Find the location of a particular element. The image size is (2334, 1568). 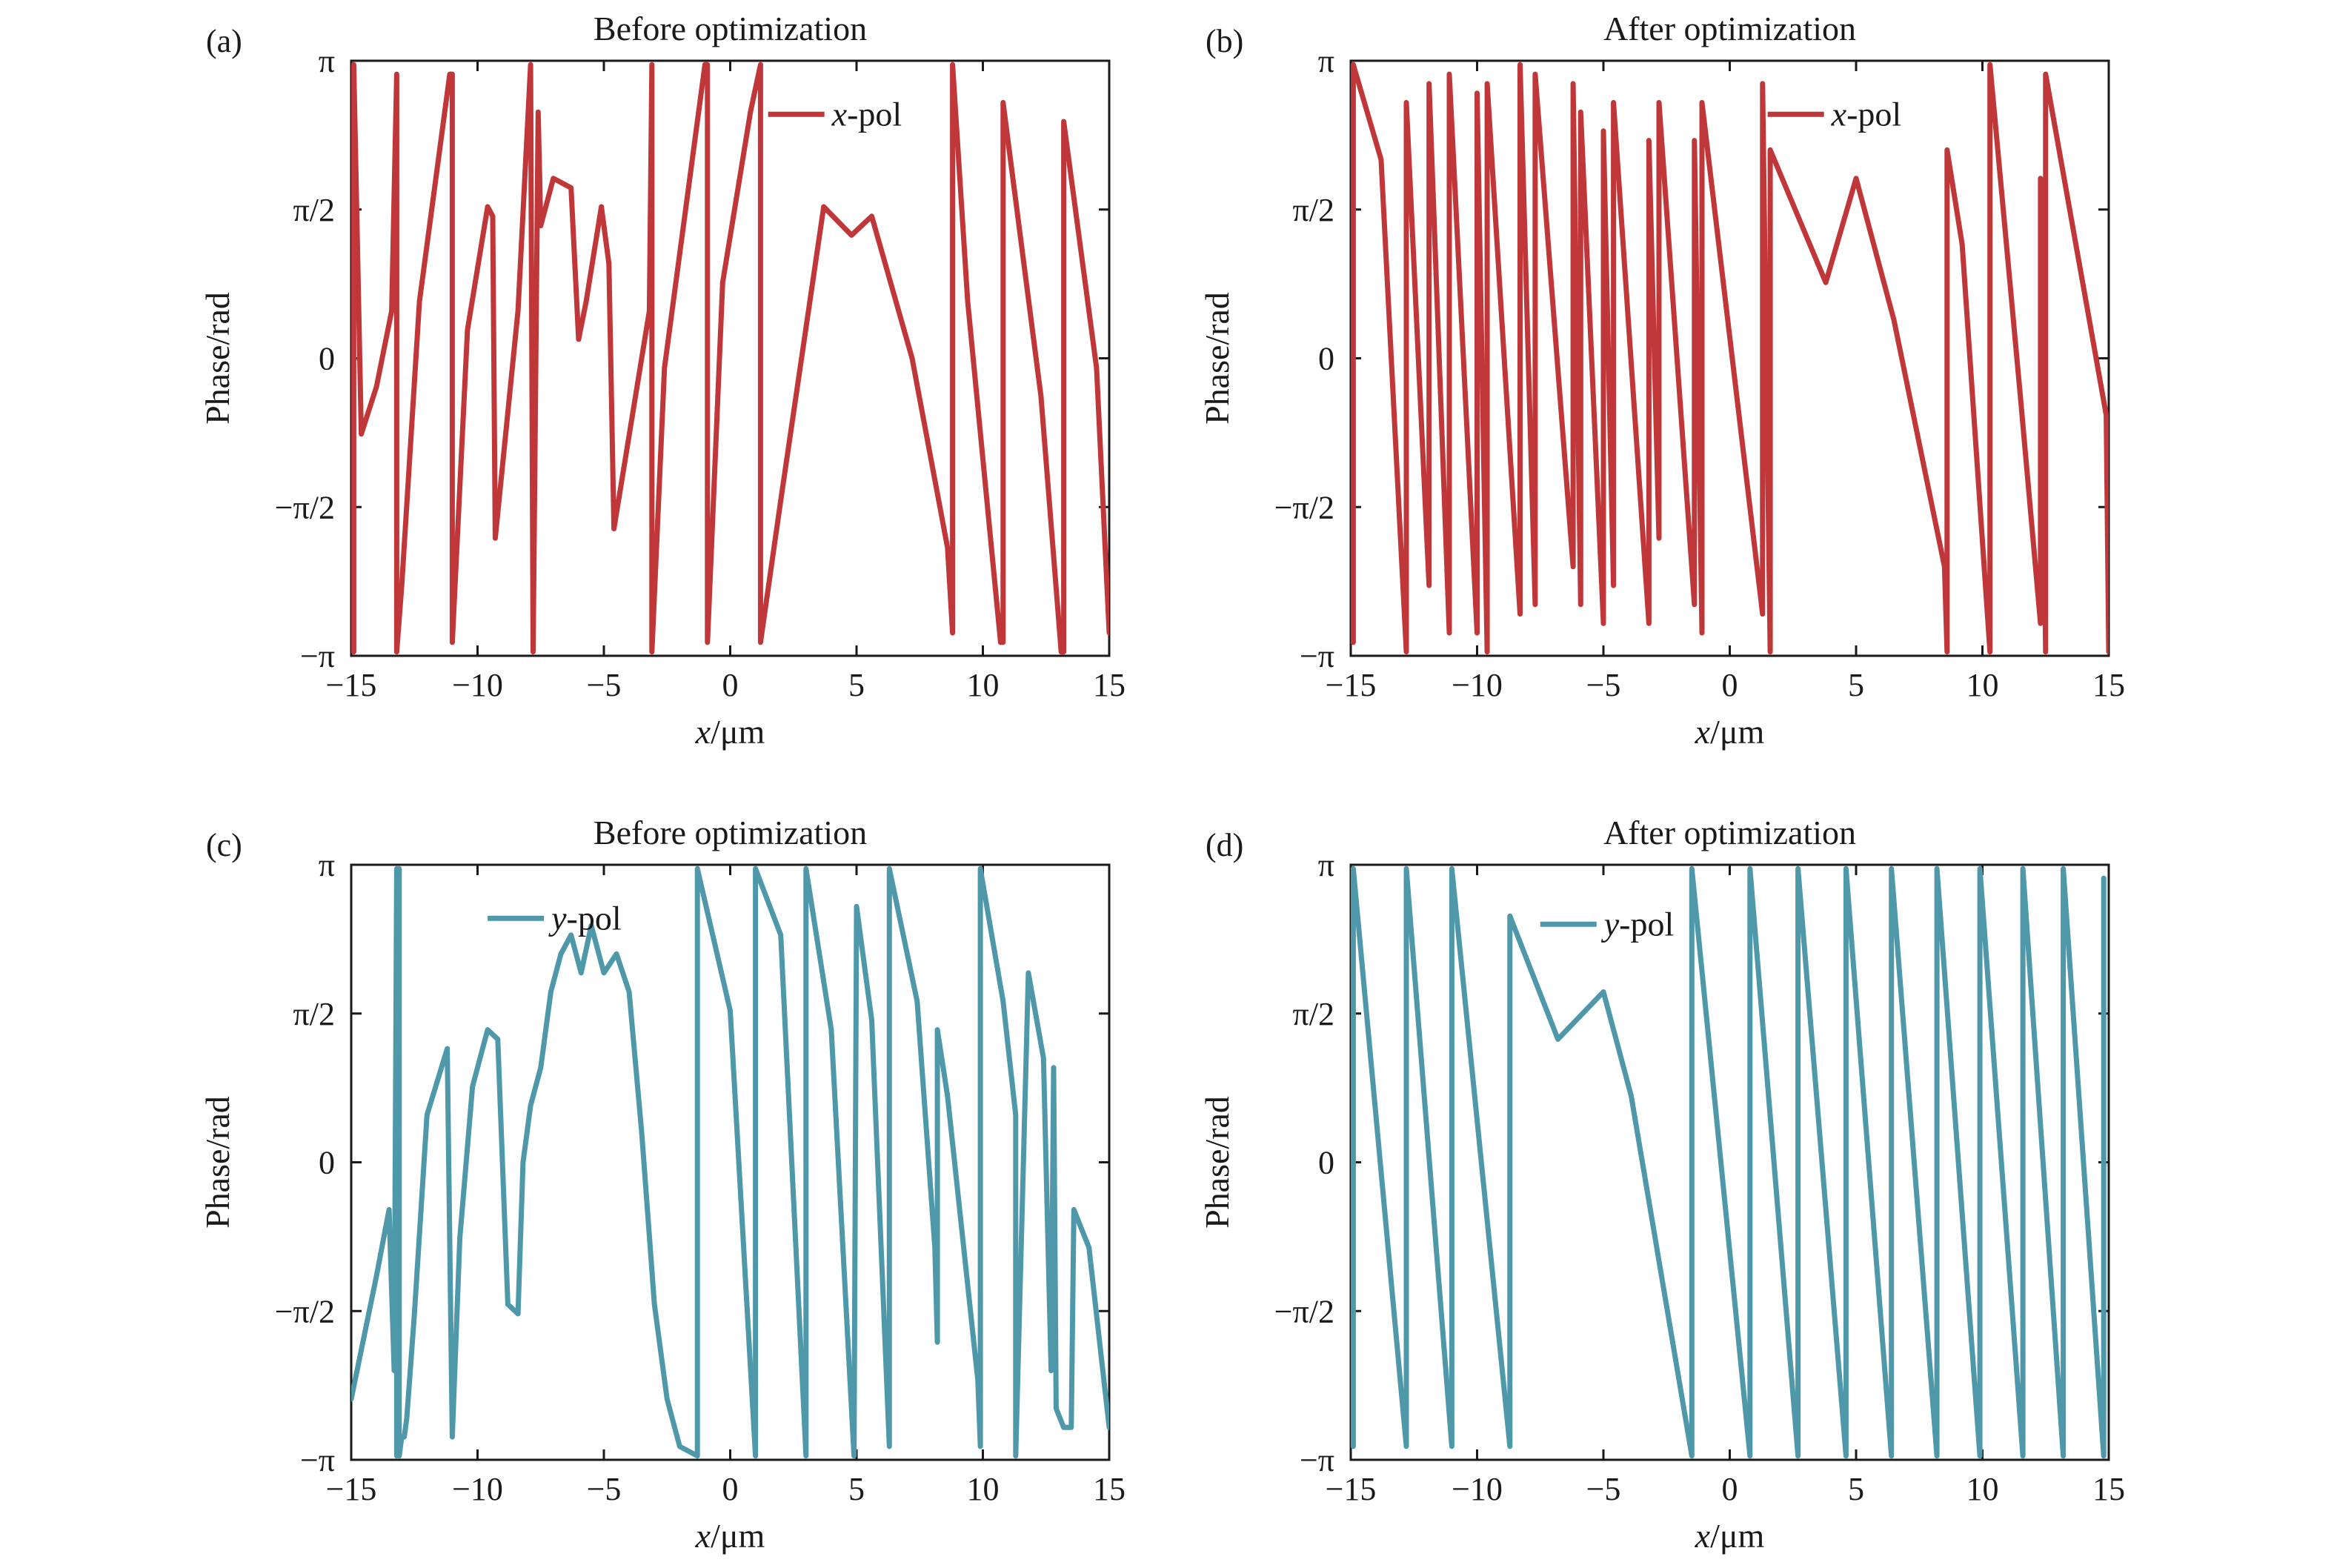

panel-label: (c) is located at coordinates (224, 845).